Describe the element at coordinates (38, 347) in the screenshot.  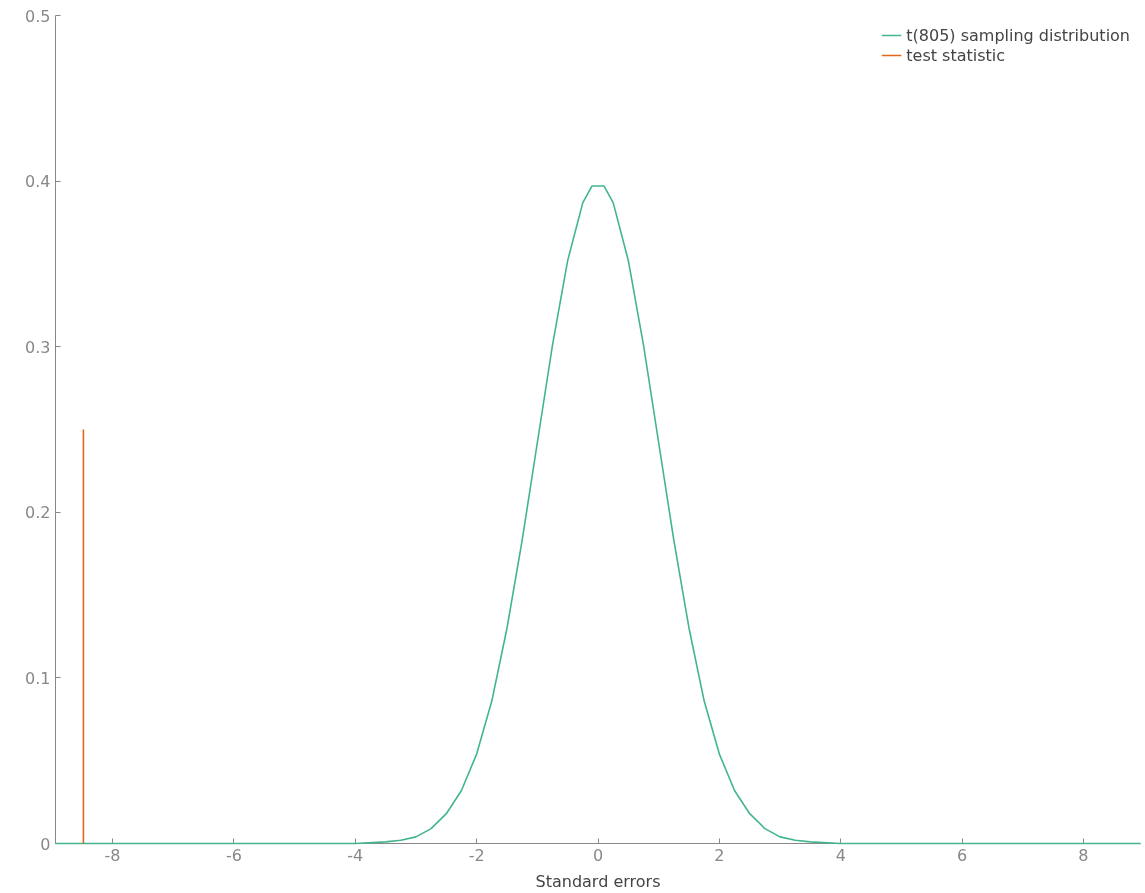
I see `y-tick-label: 0.3` at that location.